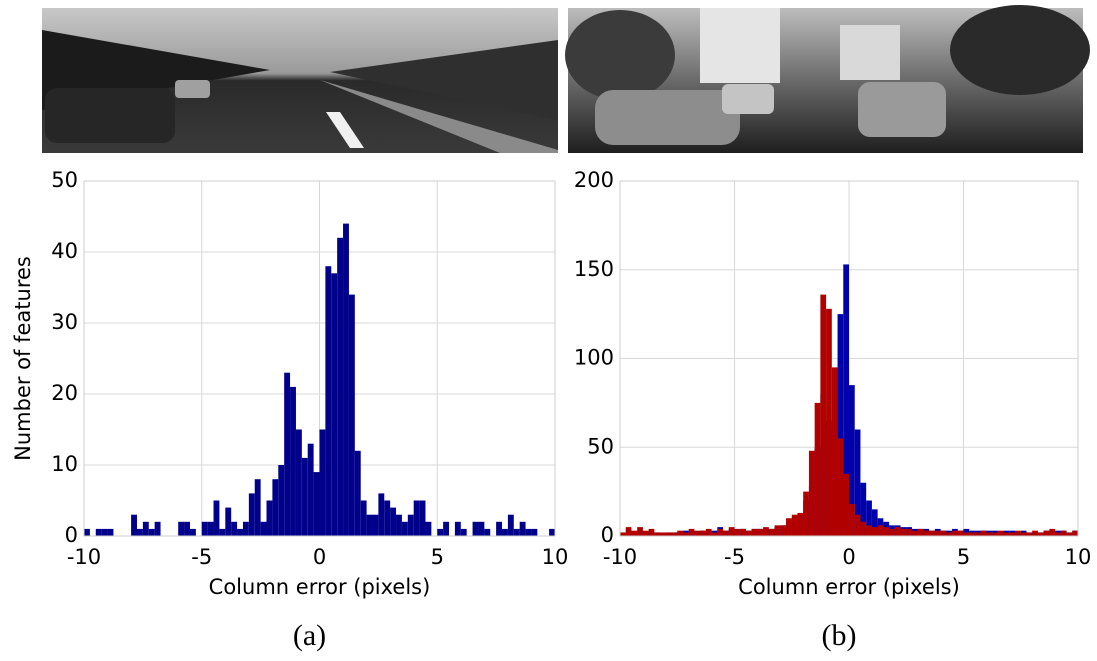 The height and width of the screenshot is (661, 1097). Describe the element at coordinates (320, 587) in the screenshot. I see `x-axis-label: Column error (pixels)` at that location.